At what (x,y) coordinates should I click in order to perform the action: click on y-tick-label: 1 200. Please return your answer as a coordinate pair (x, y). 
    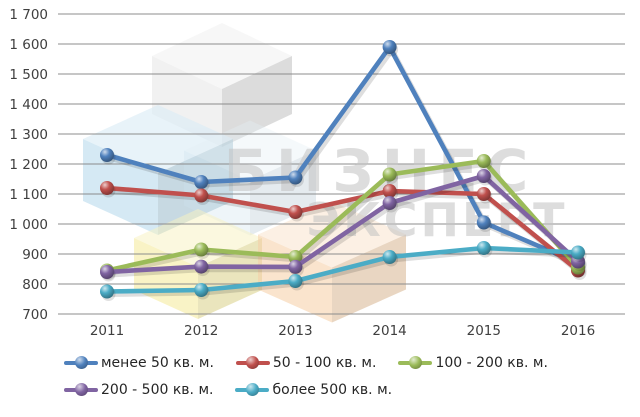
    Looking at the image, I should click on (28, 165).